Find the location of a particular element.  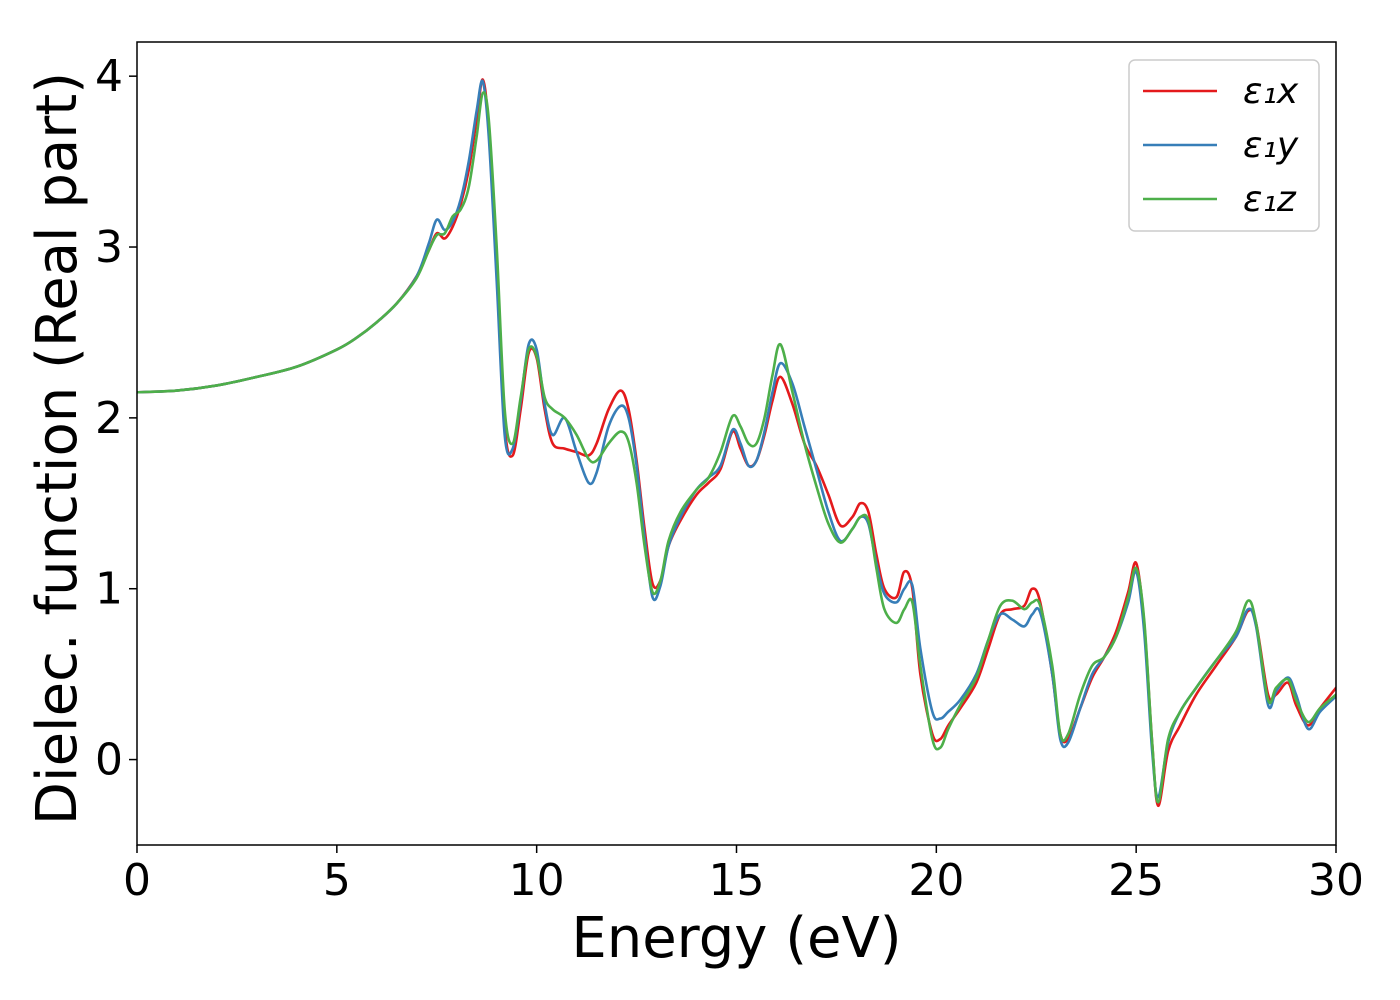

y-tick-label: 4 is located at coordinates (109, 76).